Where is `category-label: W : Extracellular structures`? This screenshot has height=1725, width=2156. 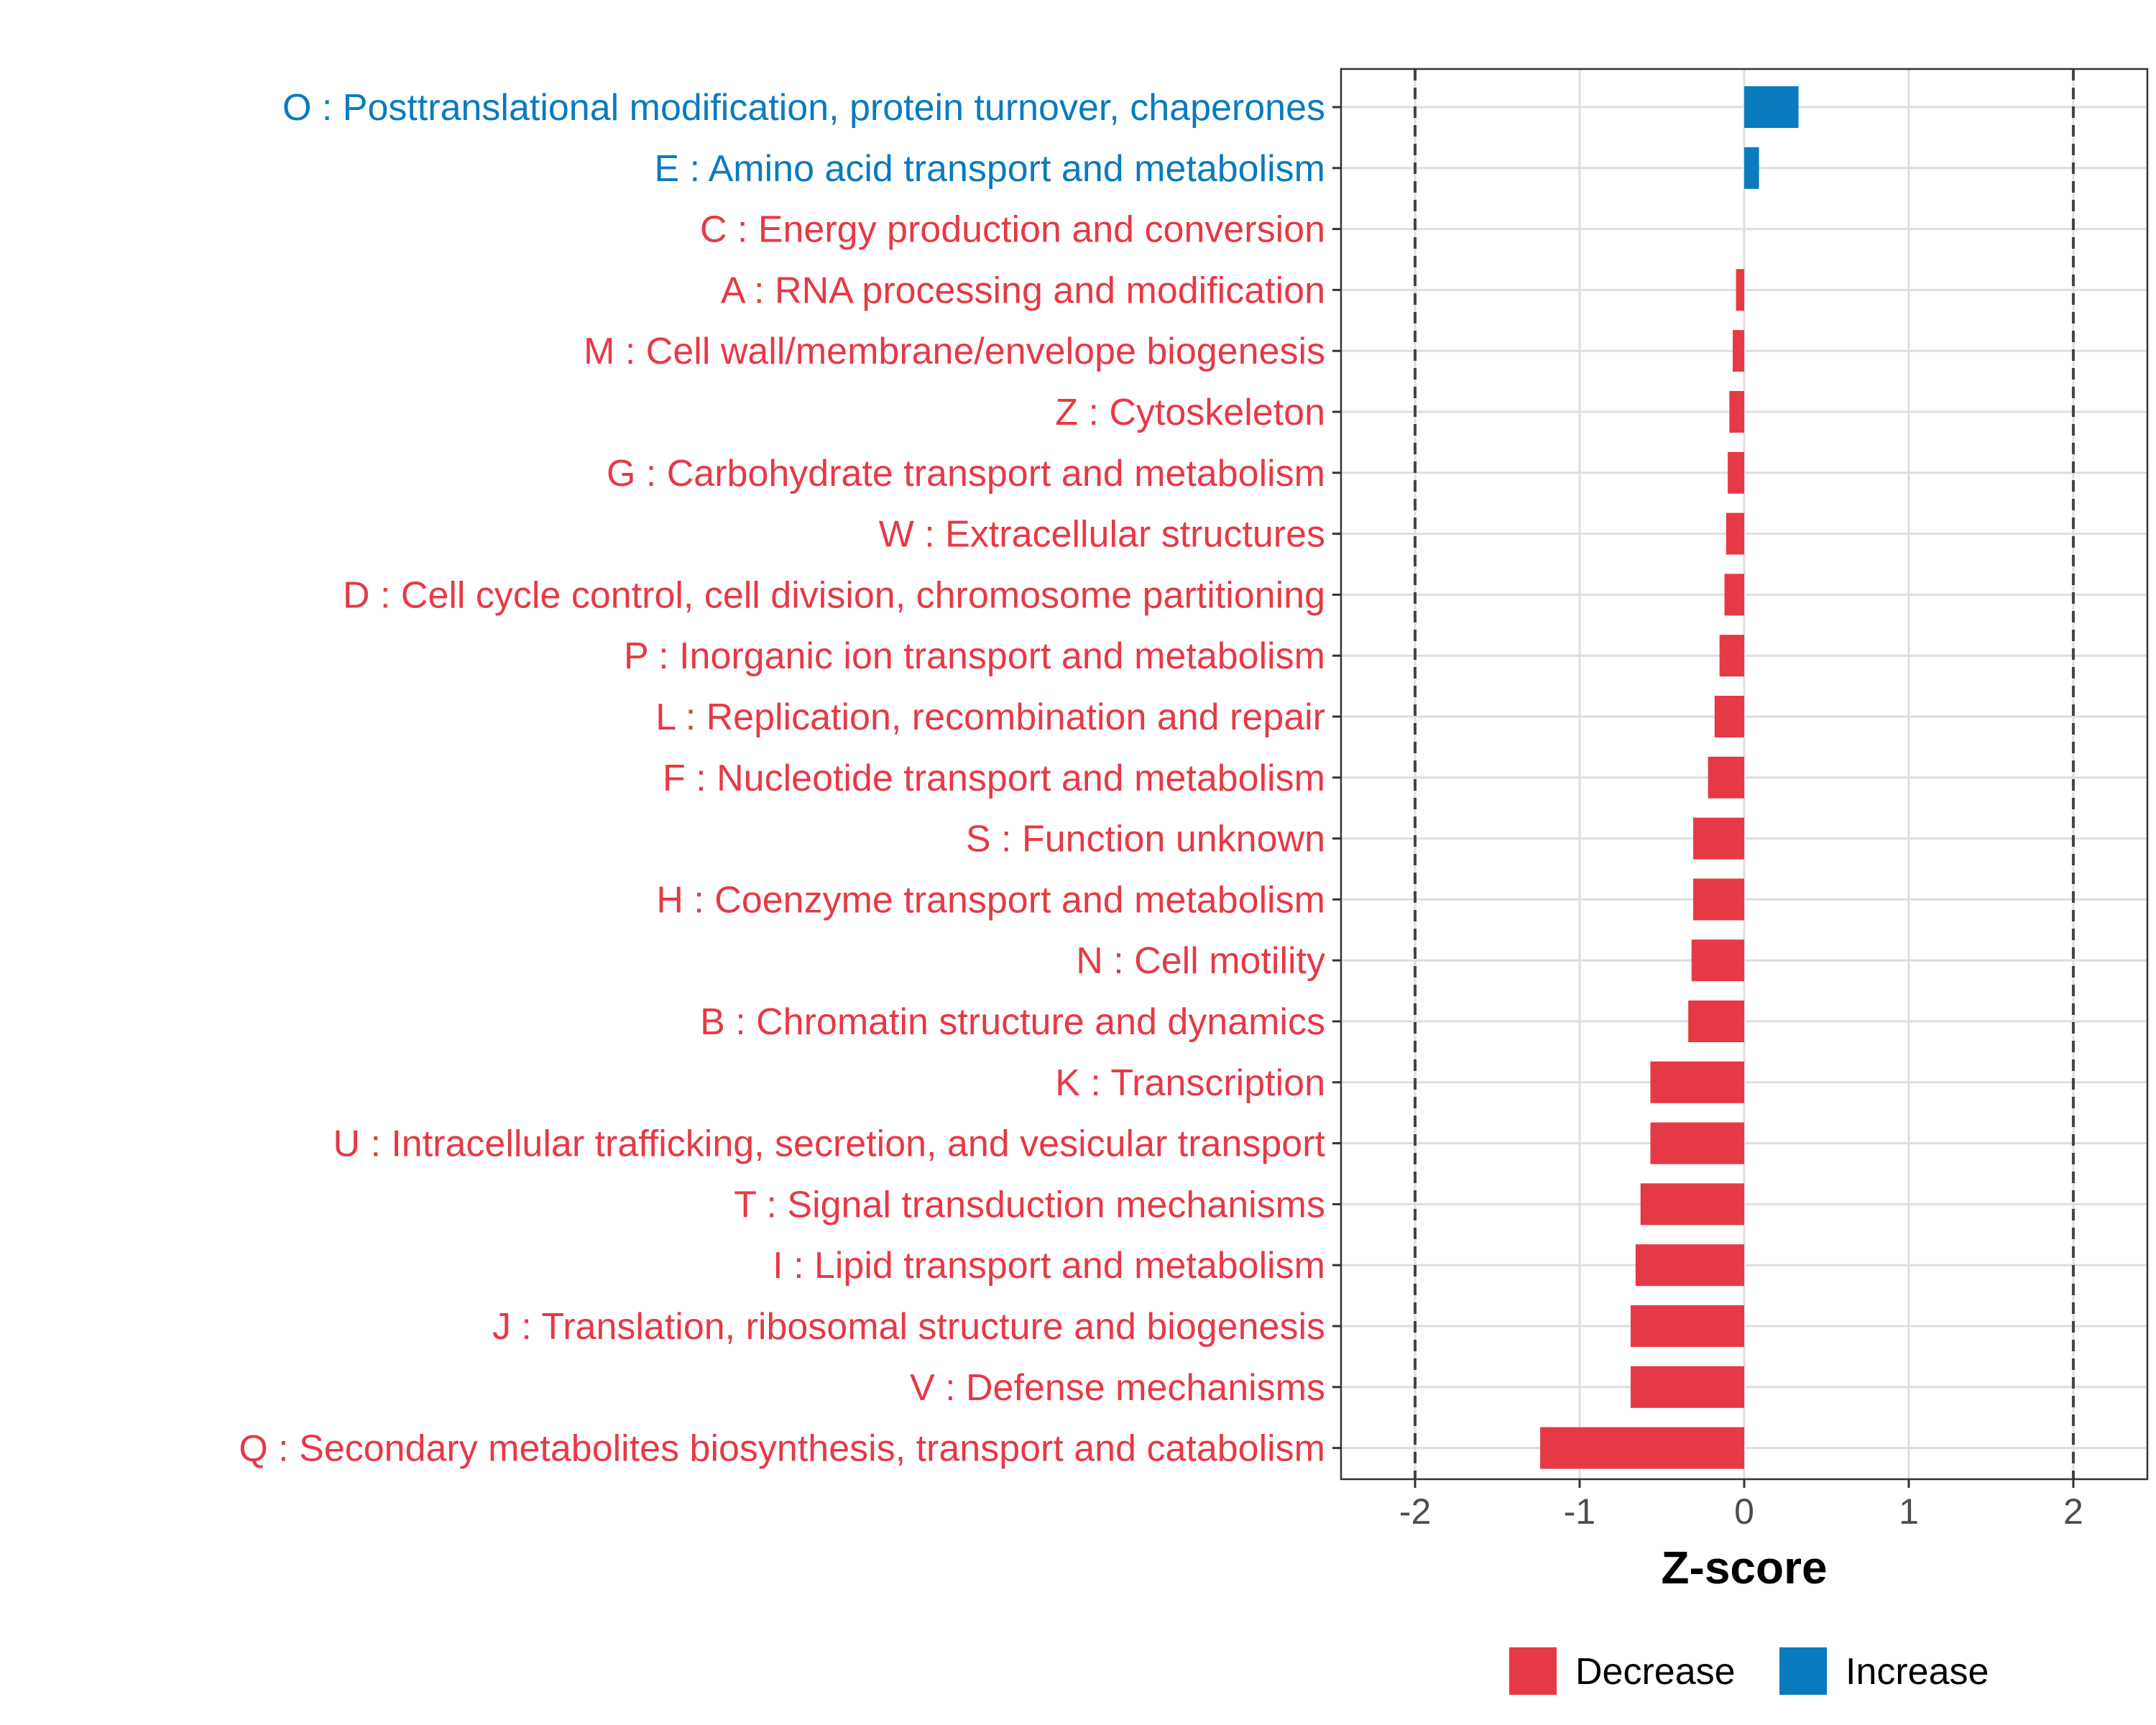 category-label: W : Extracellular structures is located at coordinates (1102, 535).